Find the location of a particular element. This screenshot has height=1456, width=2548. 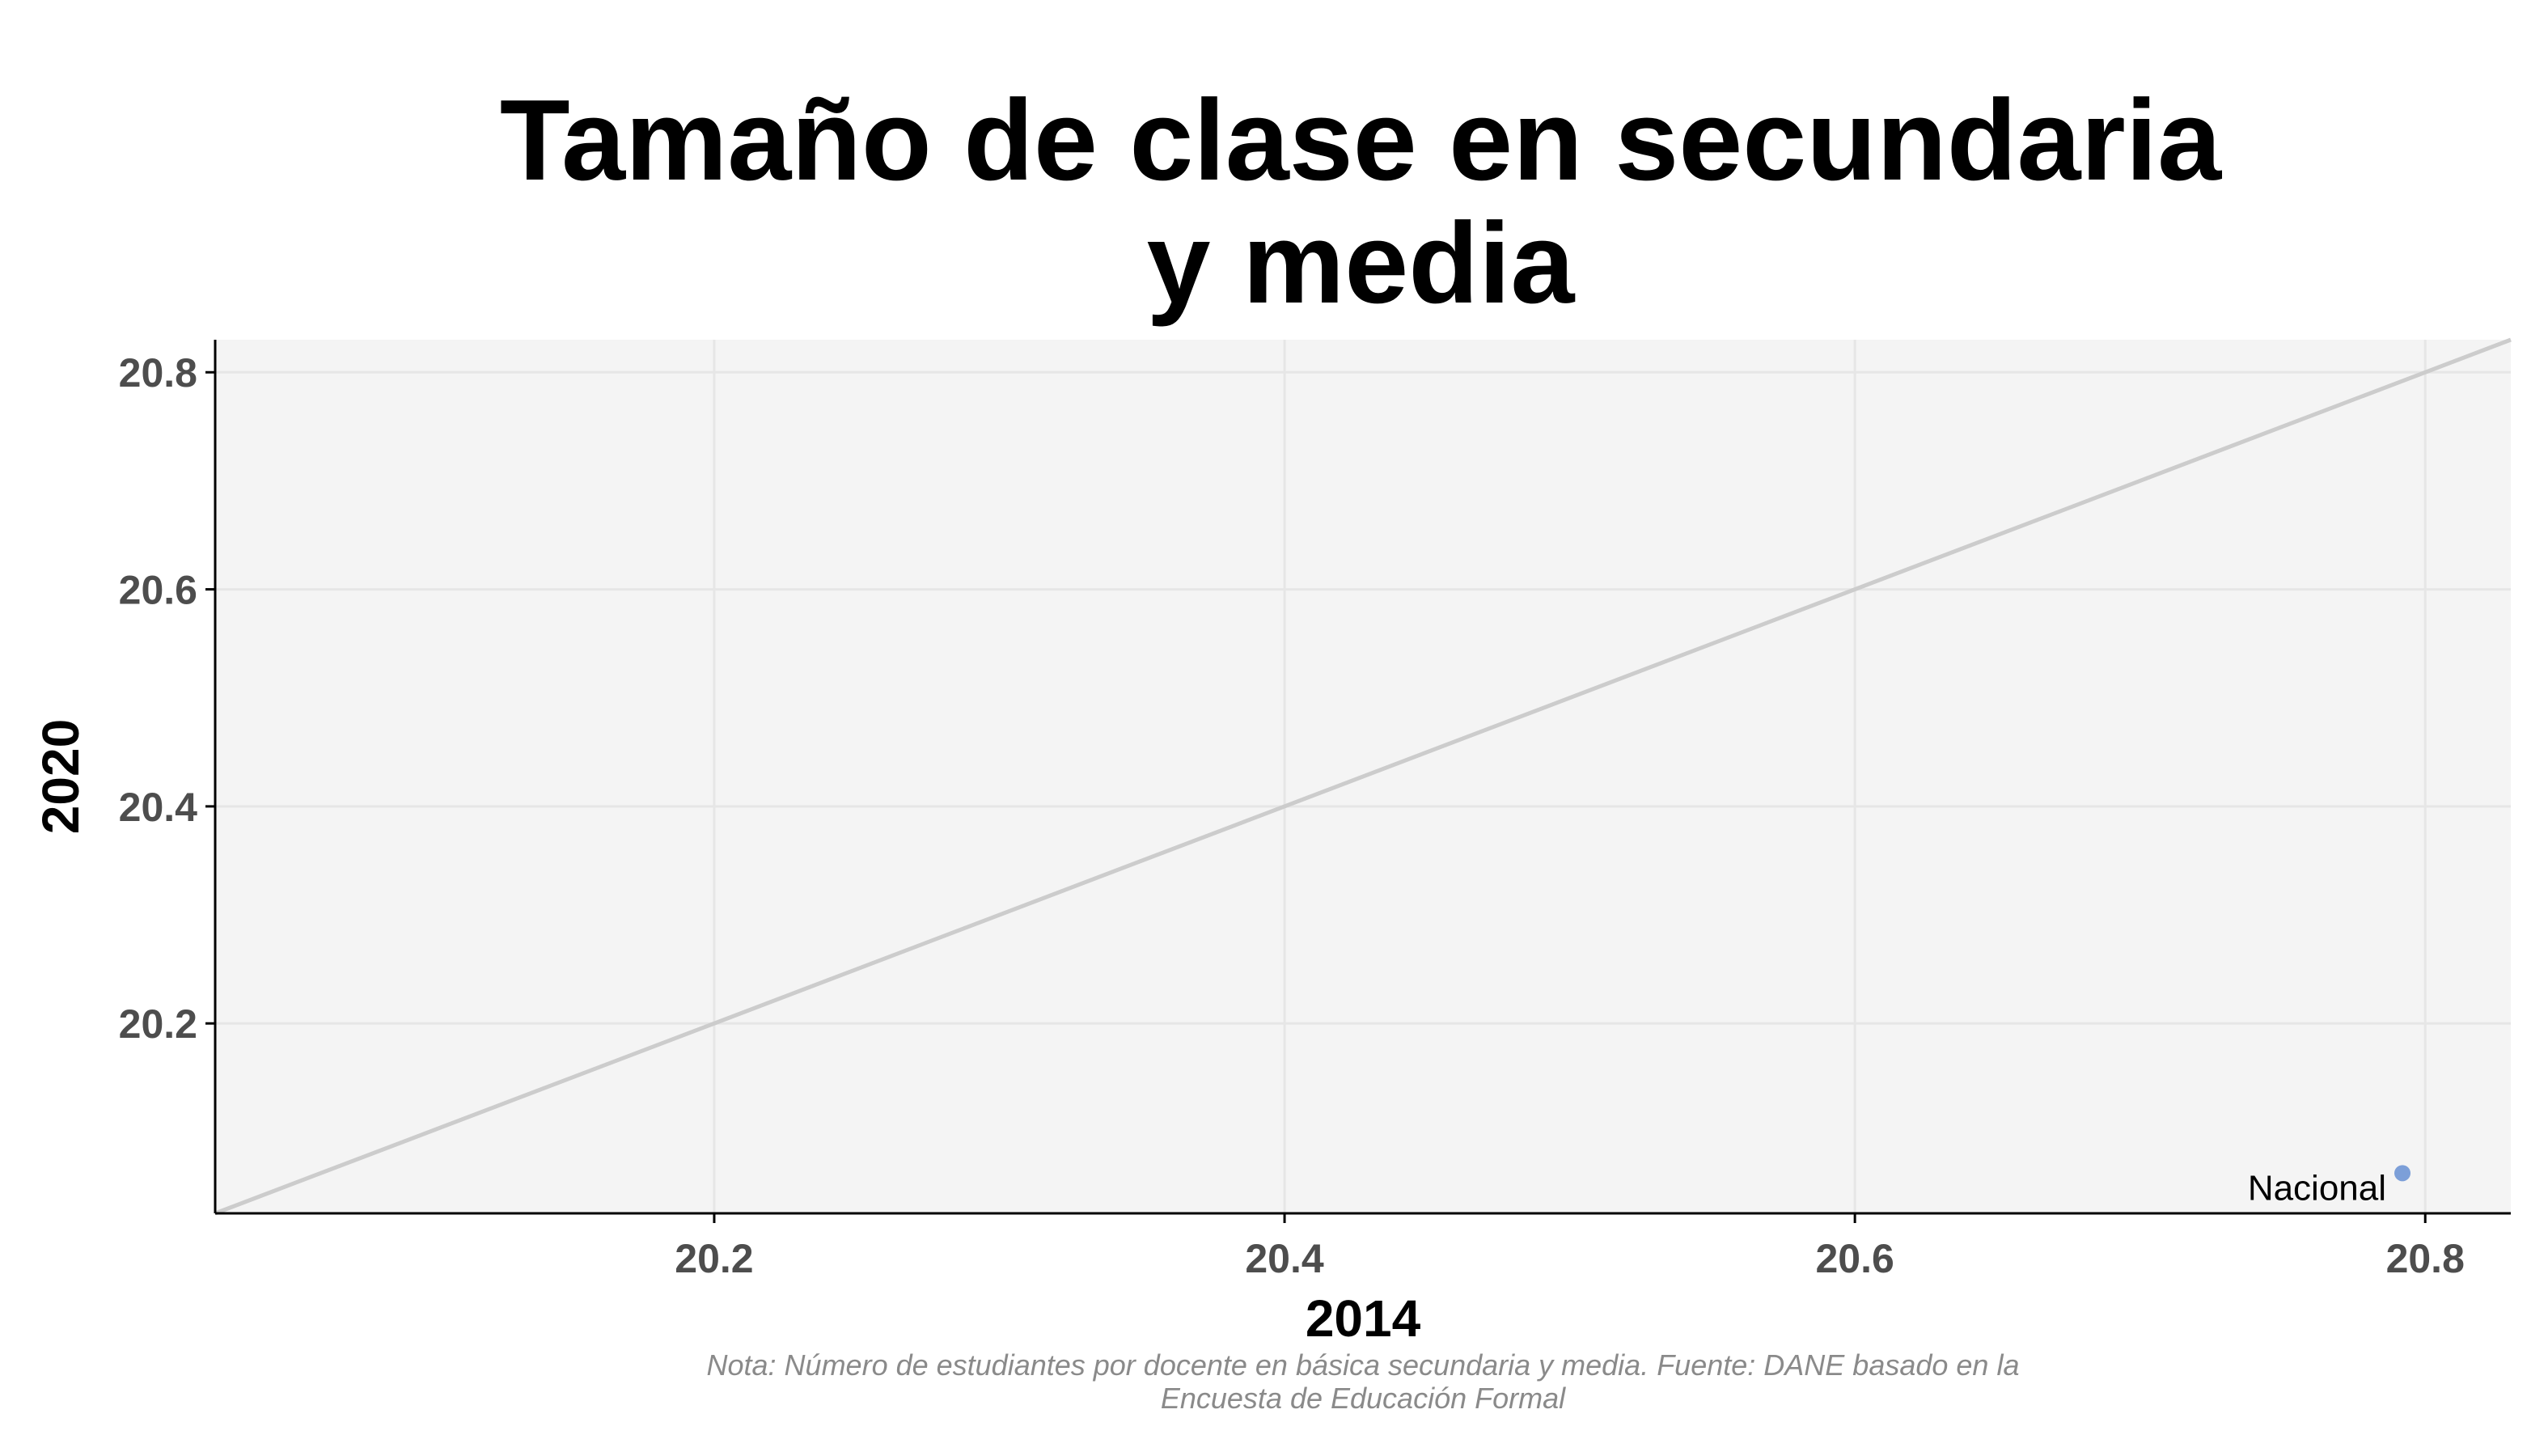

x-tick-label-0: 20.2 is located at coordinates (714, 1258).